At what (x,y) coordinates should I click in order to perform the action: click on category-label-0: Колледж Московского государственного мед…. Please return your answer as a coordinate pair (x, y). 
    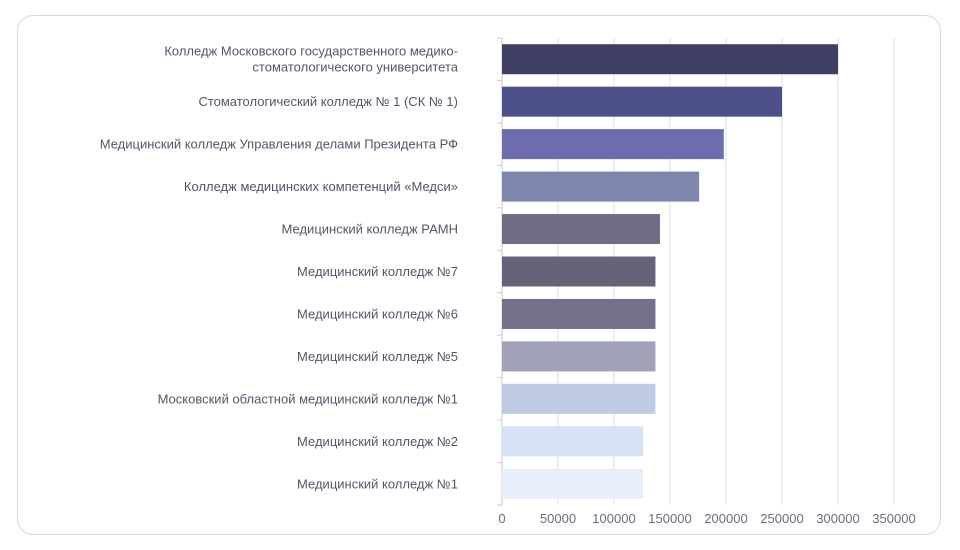
    Looking at the image, I should click on (311, 59).